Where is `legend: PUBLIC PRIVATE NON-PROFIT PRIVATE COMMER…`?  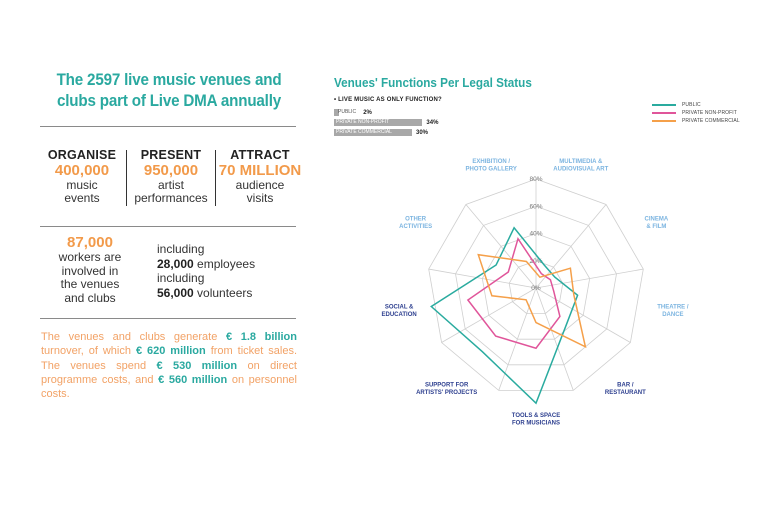
legend: PUBLIC PRIVATE NON-PROFIT PRIVATE COMMER… is located at coordinates (696, 113).